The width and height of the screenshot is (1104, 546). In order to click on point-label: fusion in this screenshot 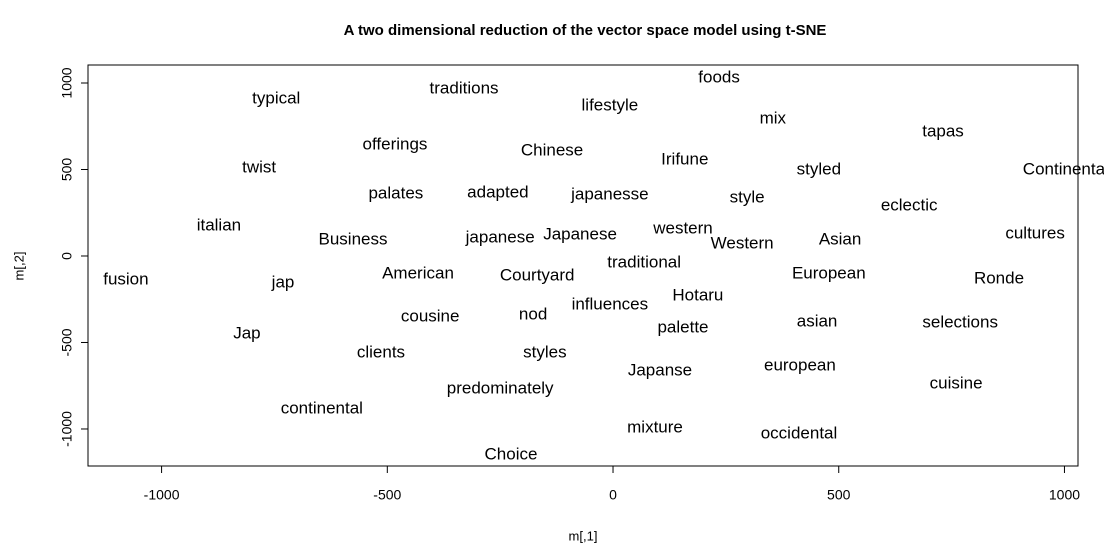, I will do `click(125, 279)`.